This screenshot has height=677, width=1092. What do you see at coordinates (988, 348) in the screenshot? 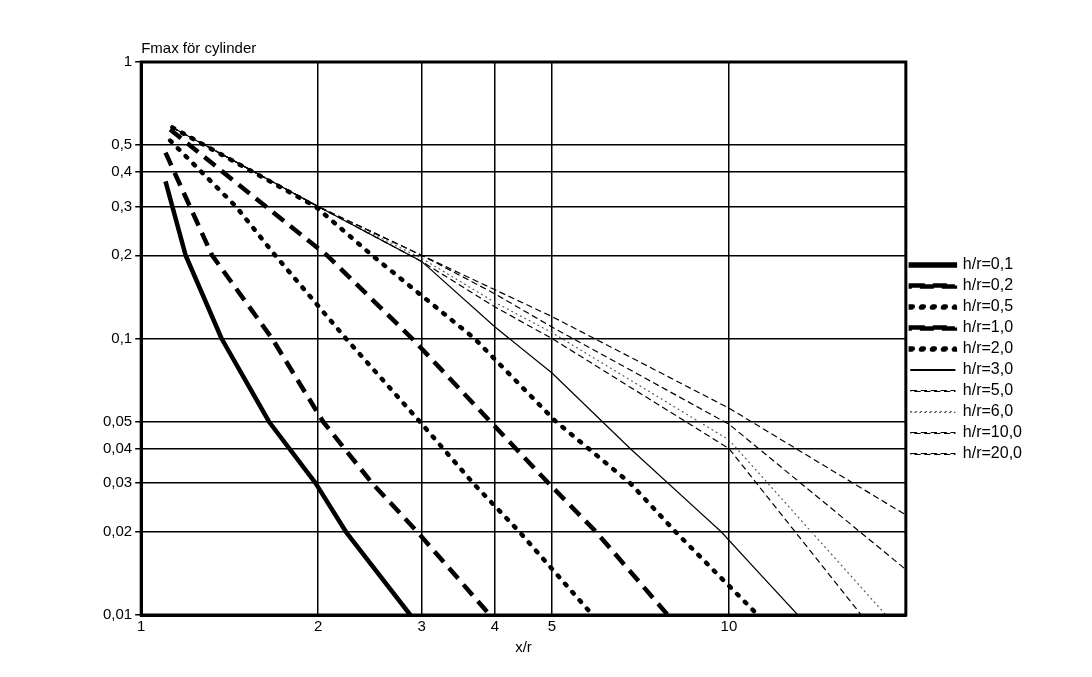
I see `legend-label: h/r=2,0` at bounding box center [988, 348].